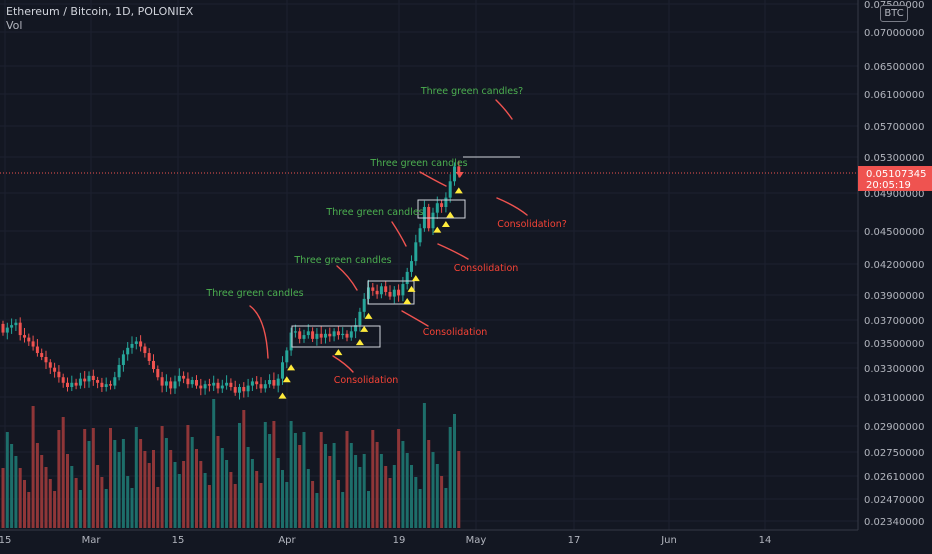 This screenshot has height=554, width=932. I want to click on time-tick-label: Mar, so click(92, 540).